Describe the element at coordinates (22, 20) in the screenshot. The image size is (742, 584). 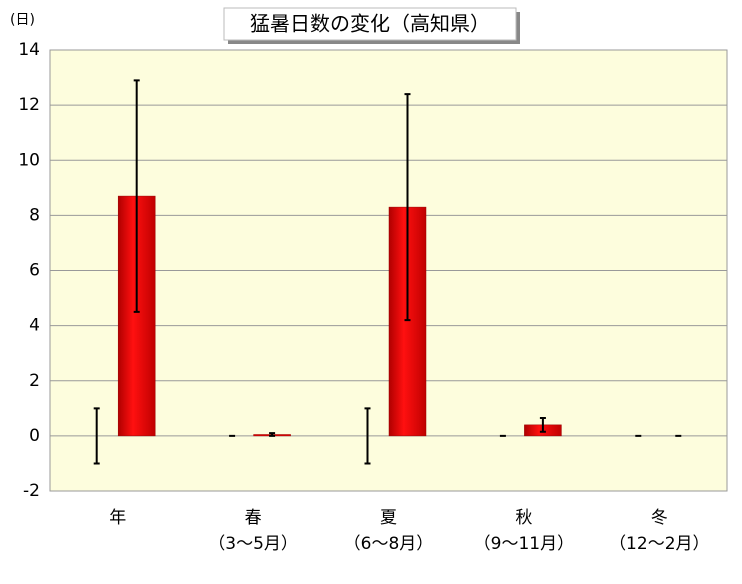
I see `y-unit: (日)` at that location.